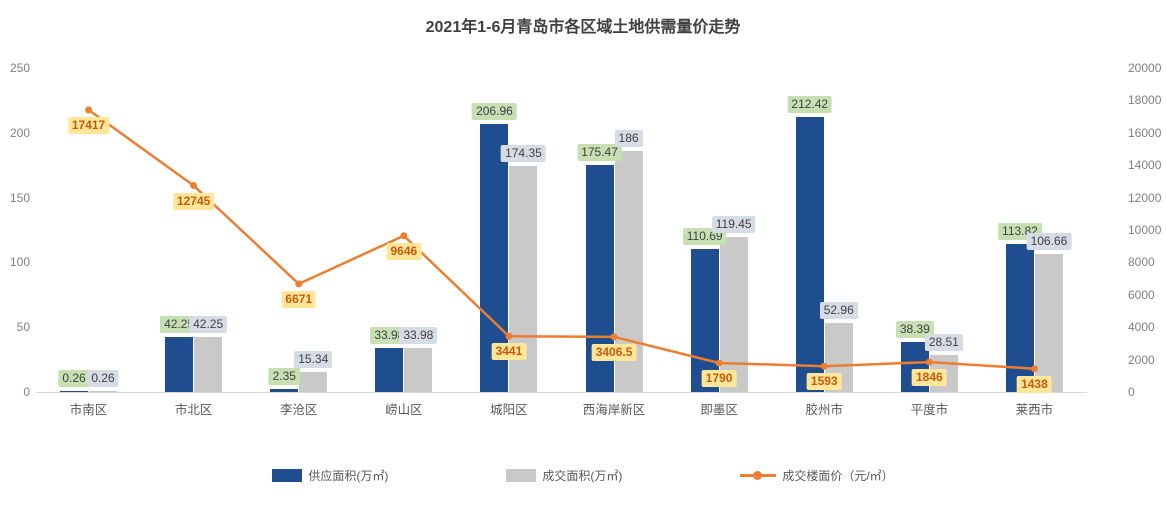  What do you see at coordinates (824, 410) in the screenshot?
I see `x-axis-label: 胶州市` at bounding box center [824, 410].